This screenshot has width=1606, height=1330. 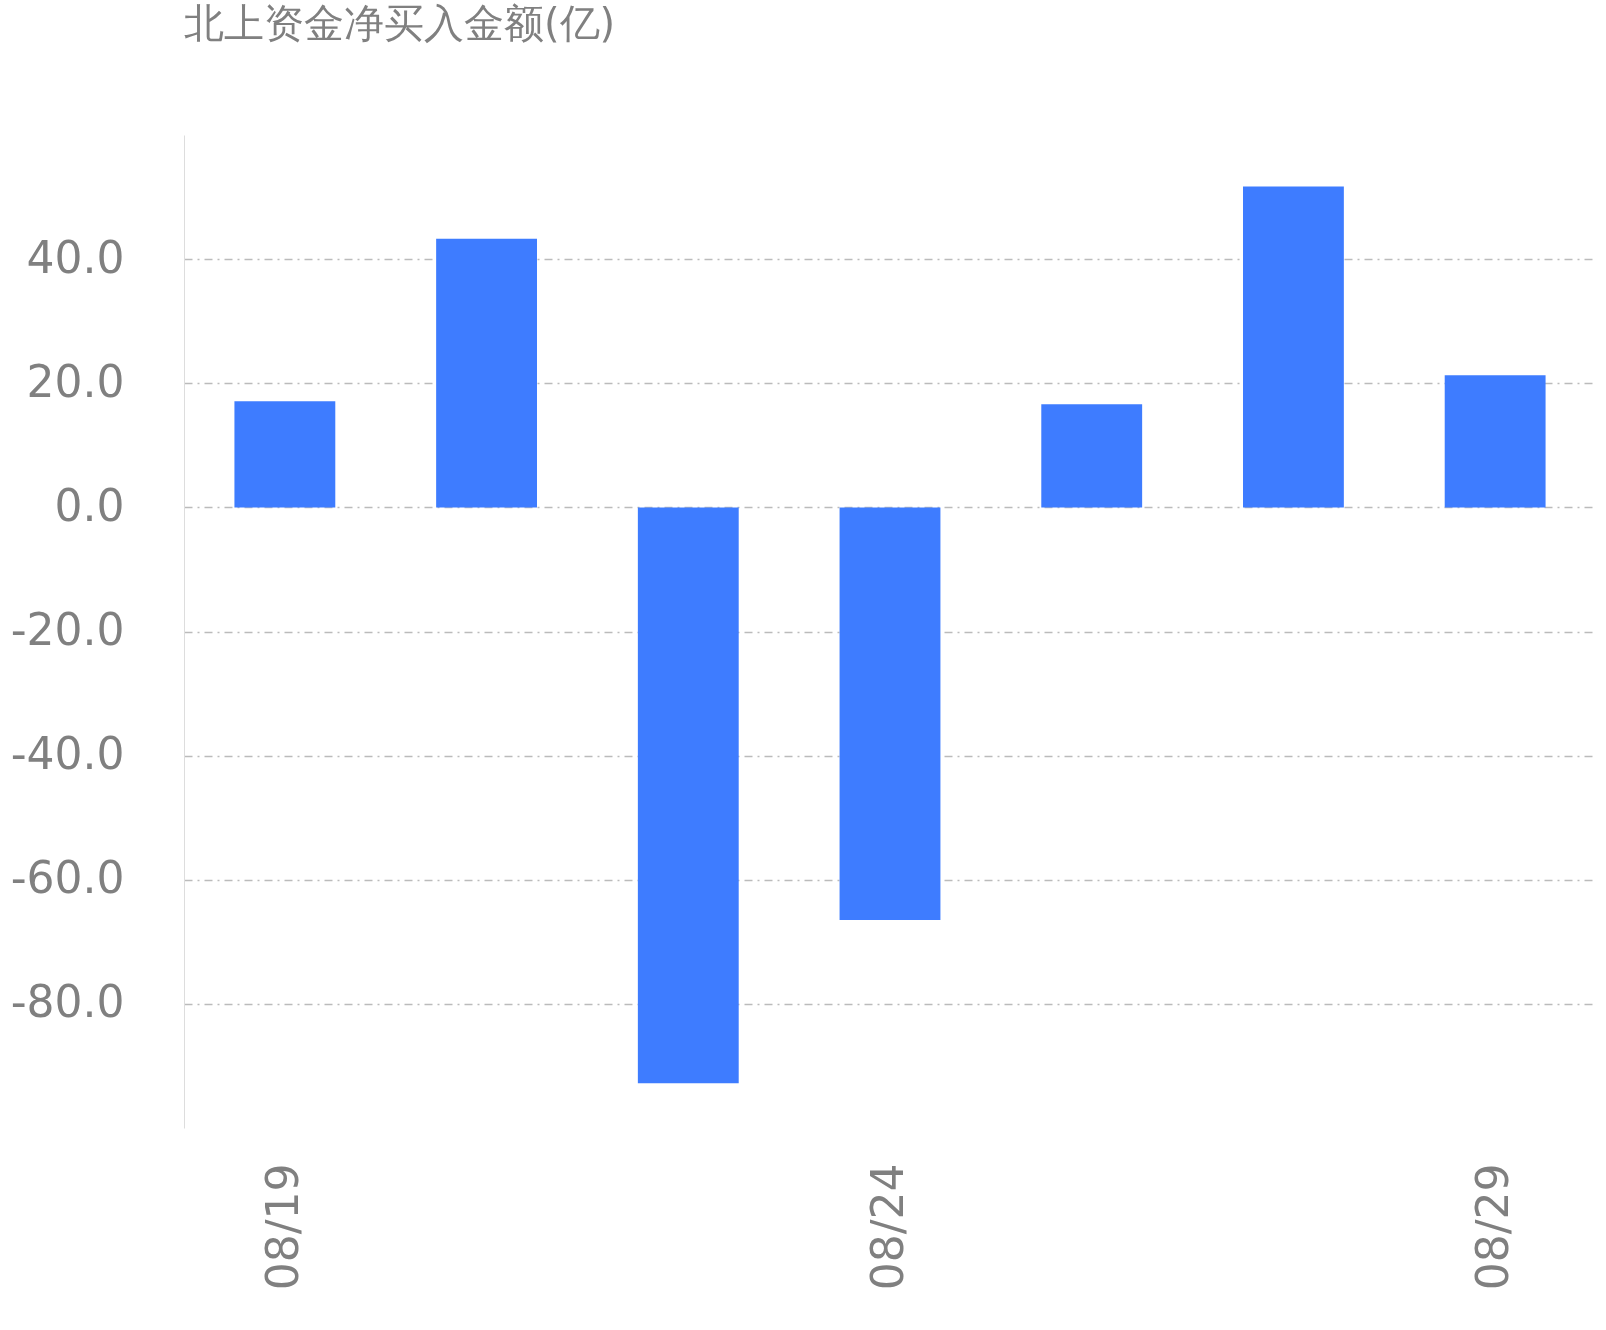 I want to click on y-tick-label: -80.0, so click(x=67, y=1002).